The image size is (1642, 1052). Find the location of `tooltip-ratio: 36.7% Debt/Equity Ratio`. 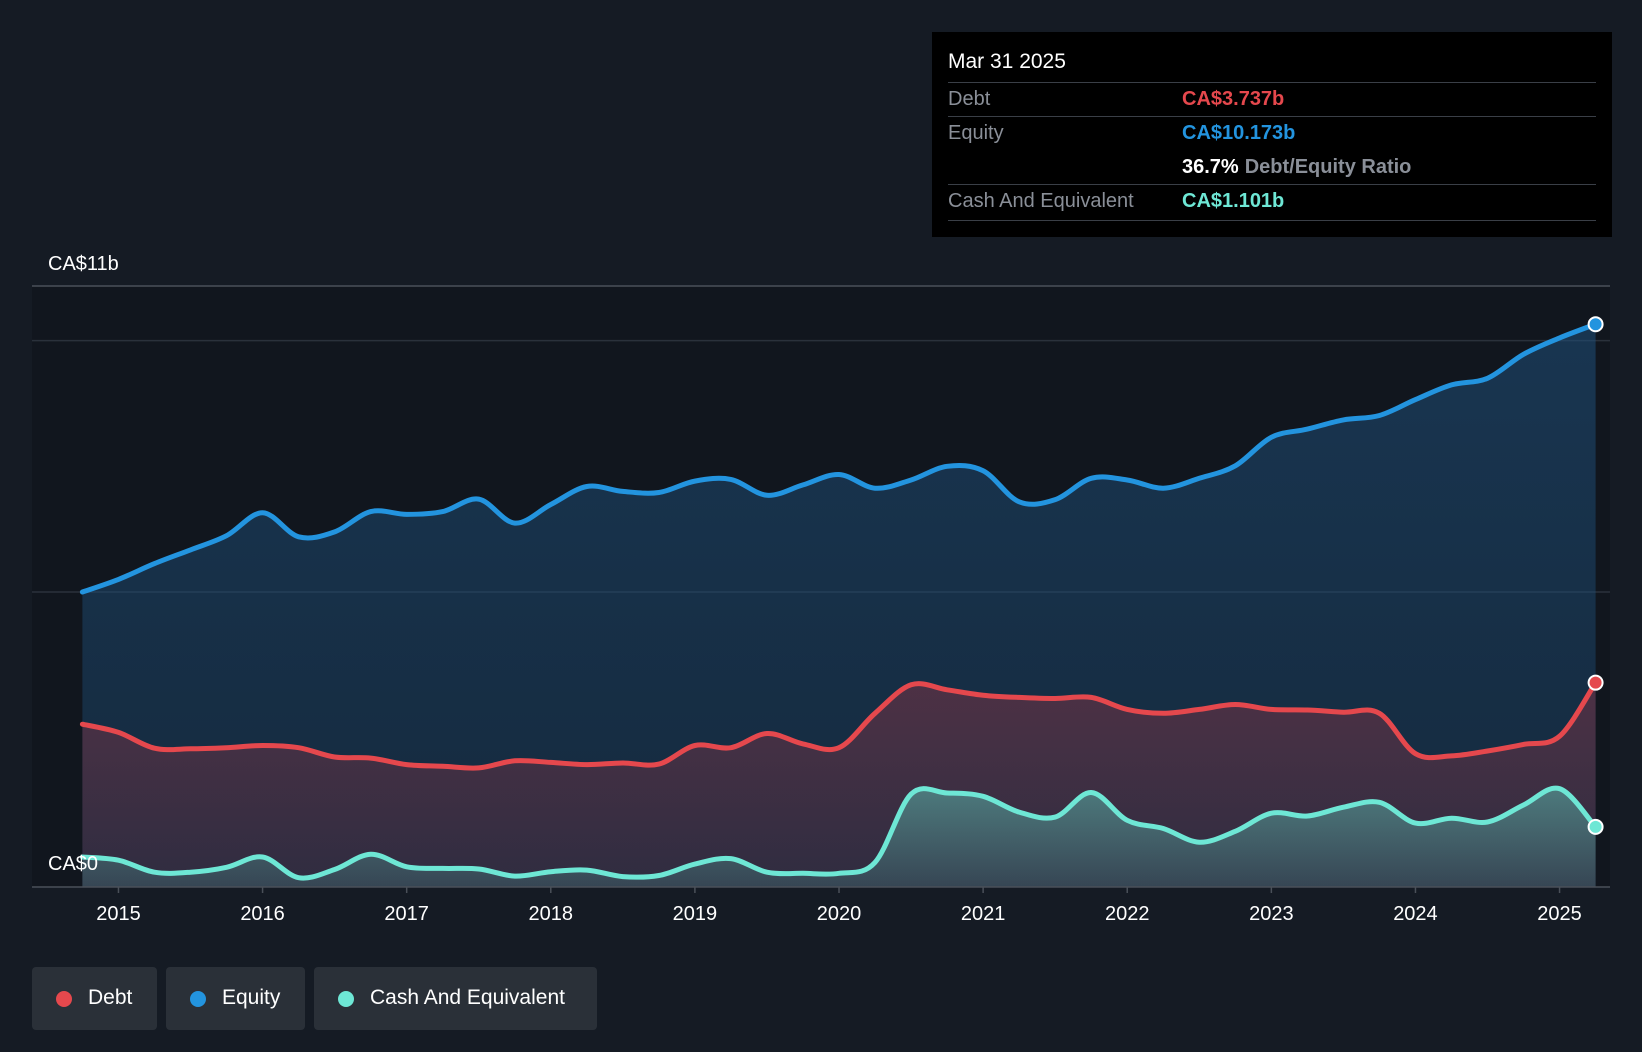

tooltip-ratio: 36.7% Debt/Equity Ratio is located at coordinates (1296, 167).